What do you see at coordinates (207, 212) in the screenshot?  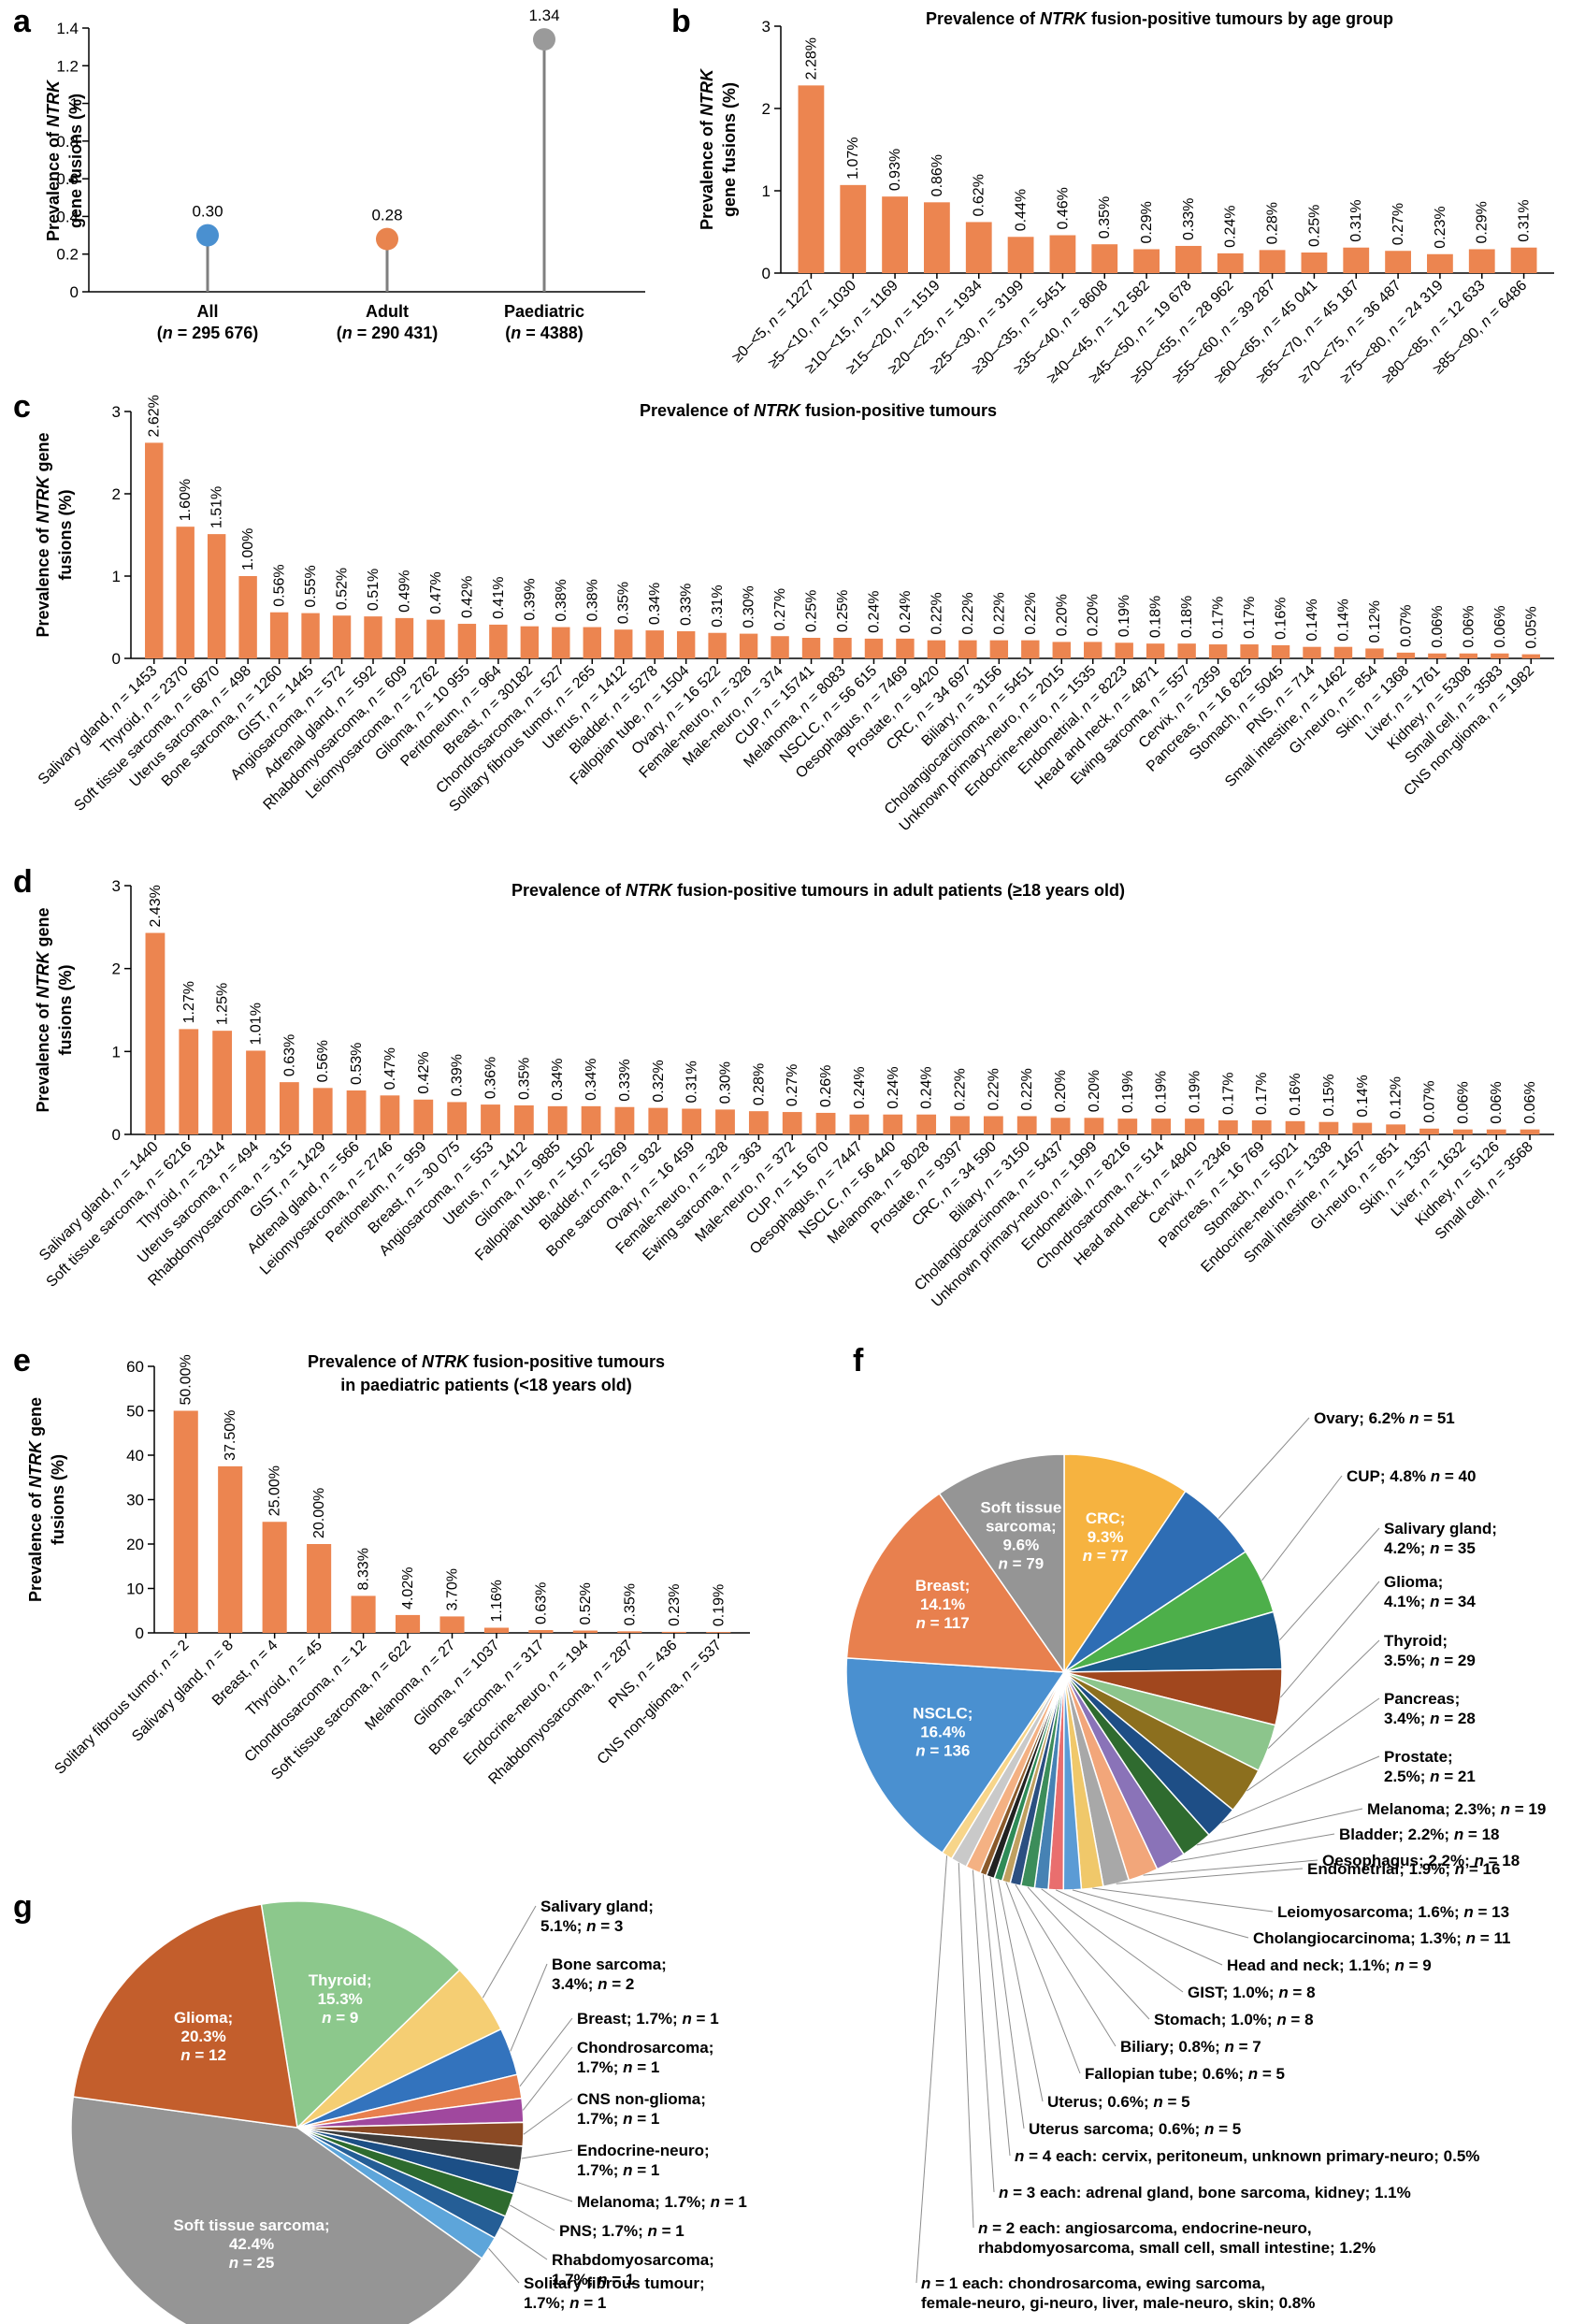 I see `value-label: 0.30` at bounding box center [207, 212].